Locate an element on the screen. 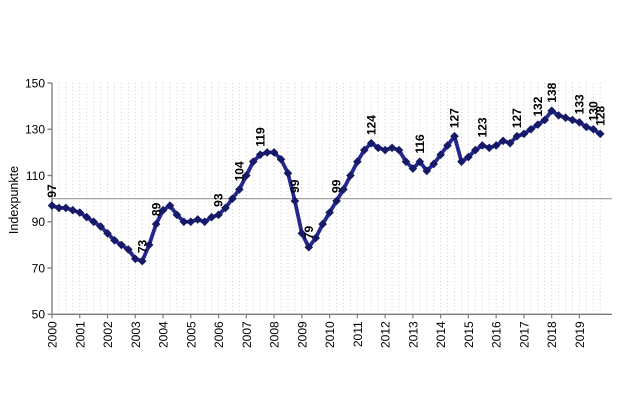  x-tick-label: 2000 is located at coordinates (53, 334).